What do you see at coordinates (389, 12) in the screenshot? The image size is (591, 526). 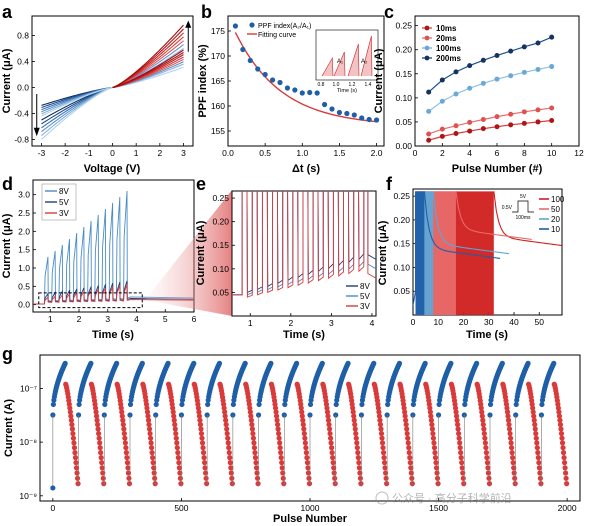 I see `panel-label-c: c` at bounding box center [389, 12].